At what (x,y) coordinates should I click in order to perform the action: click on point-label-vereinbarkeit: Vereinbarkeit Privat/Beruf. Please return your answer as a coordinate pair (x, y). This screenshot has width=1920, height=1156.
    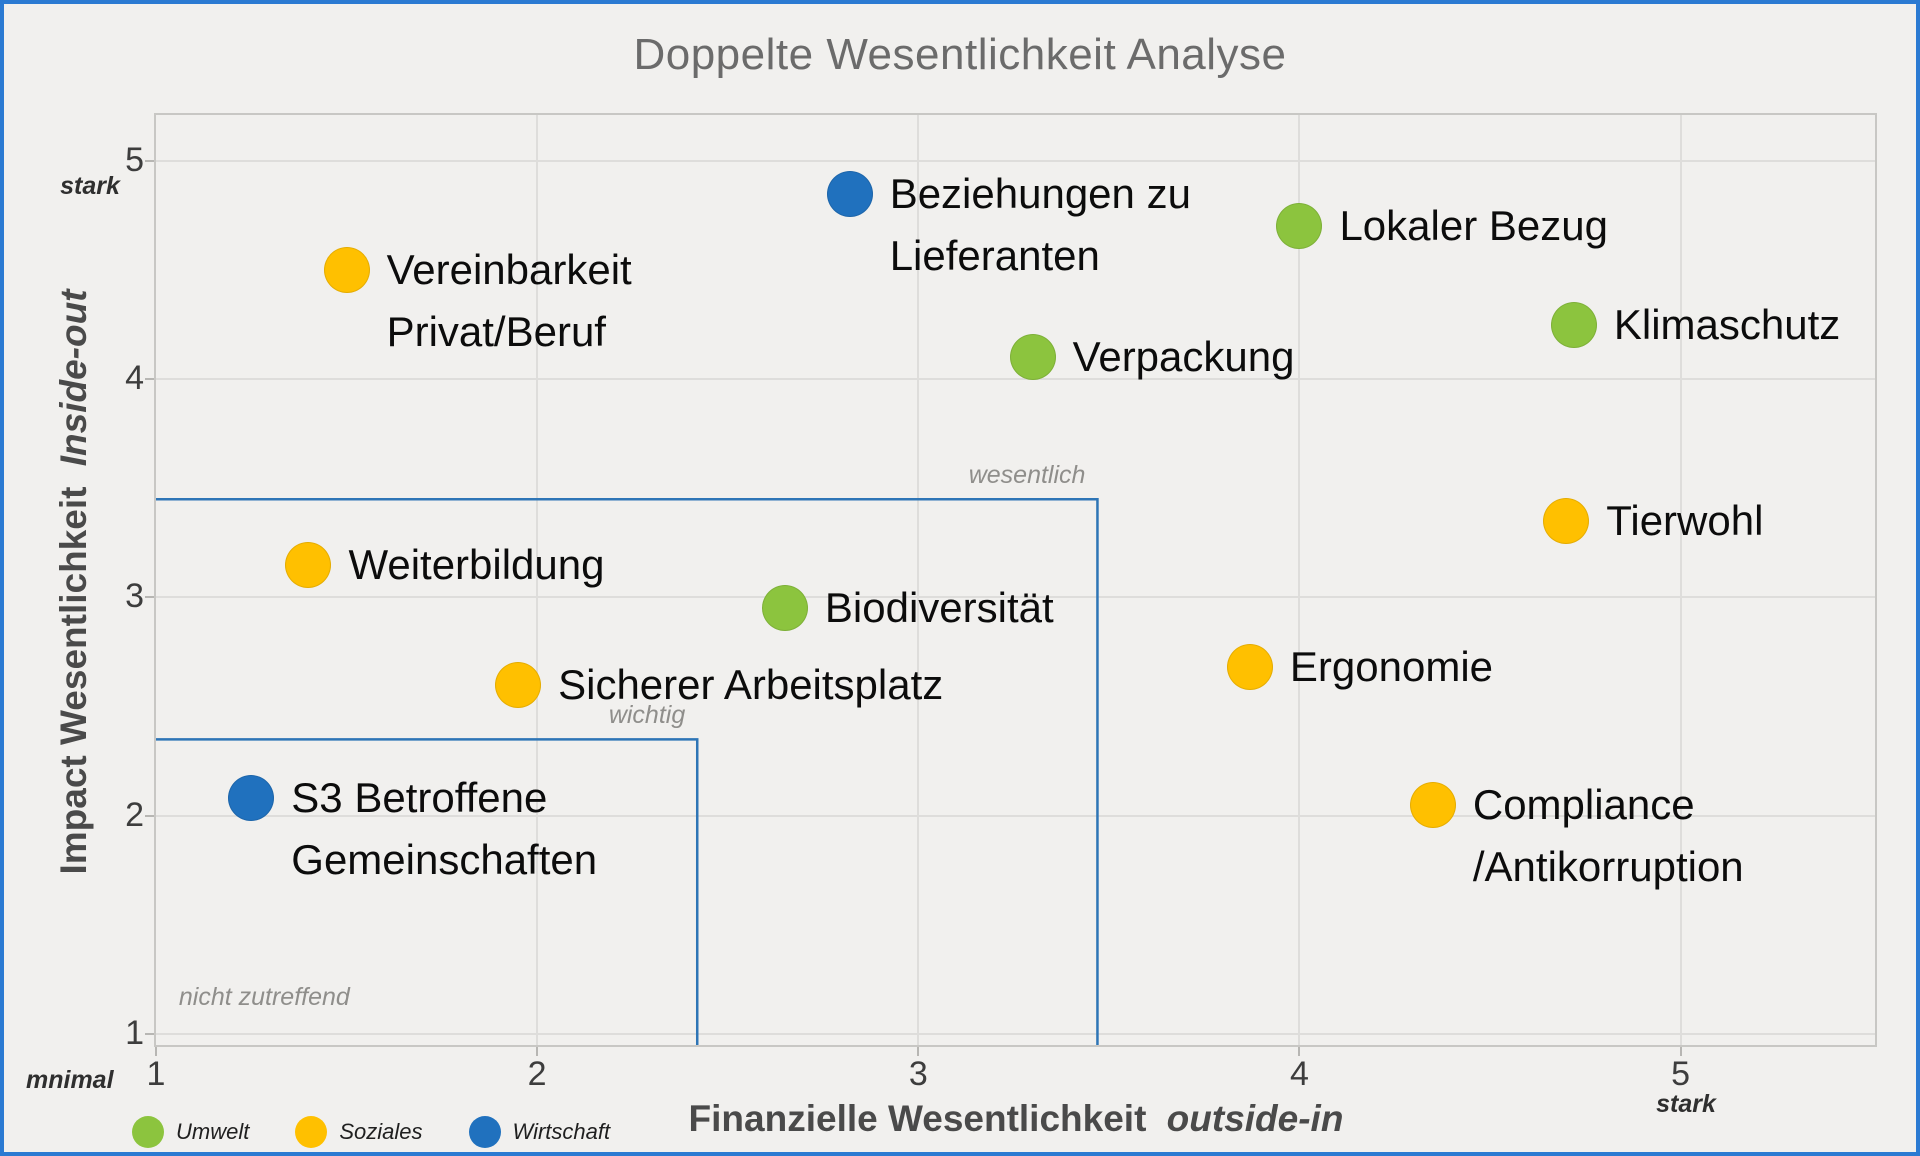
    Looking at the image, I should click on (509, 300).